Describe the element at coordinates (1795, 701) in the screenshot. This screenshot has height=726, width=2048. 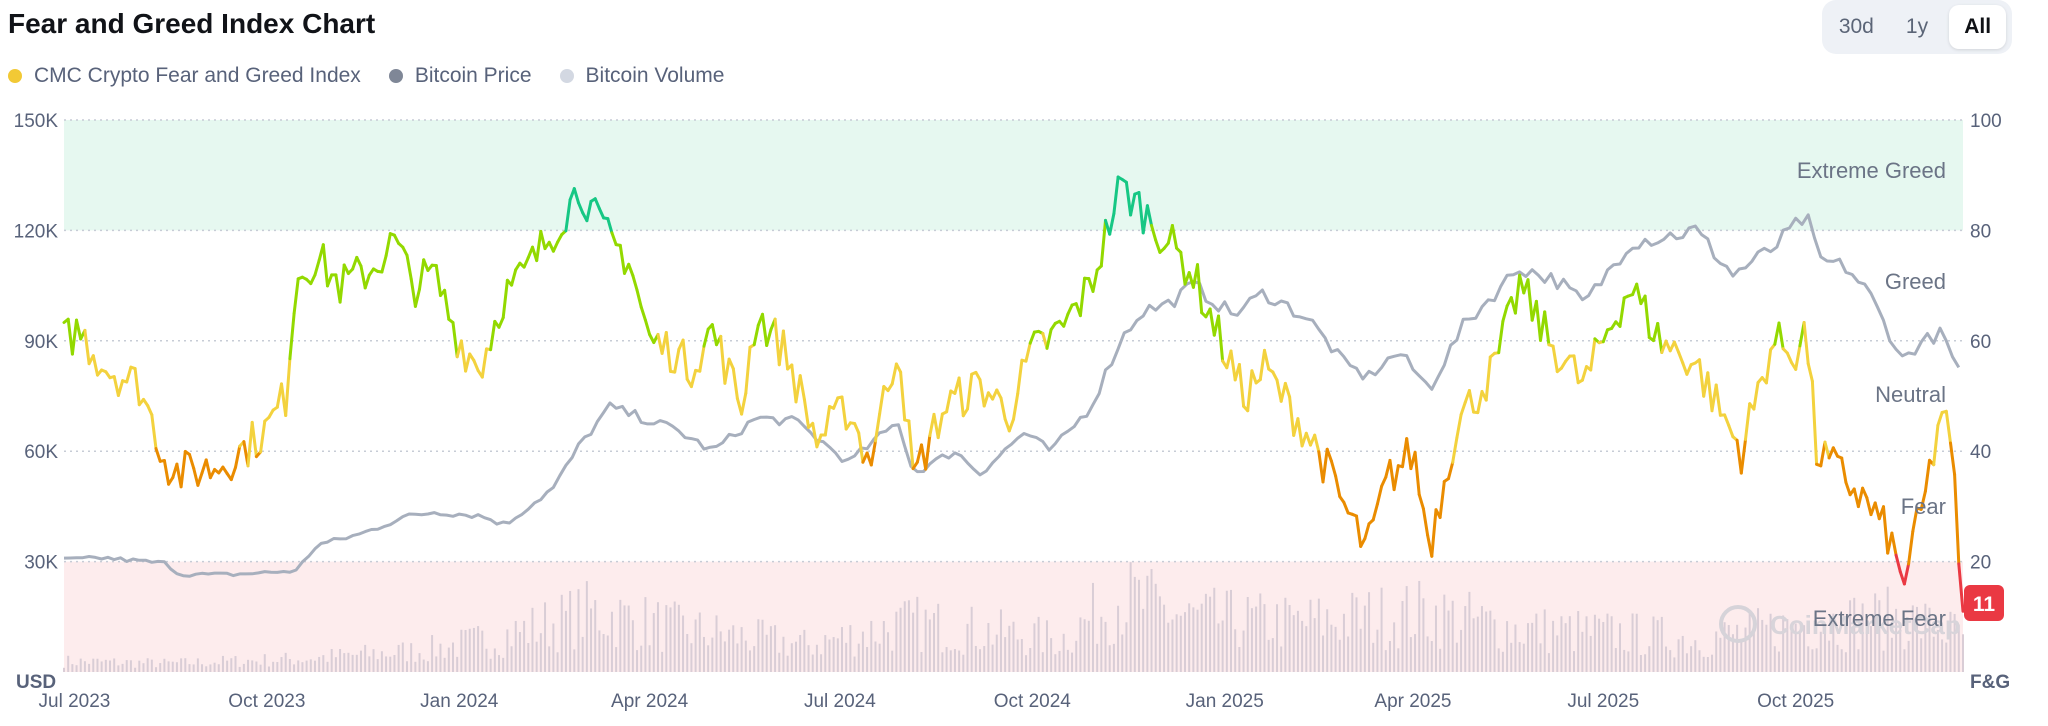
I see `x-axis-tick-label: Oct 2025` at that location.